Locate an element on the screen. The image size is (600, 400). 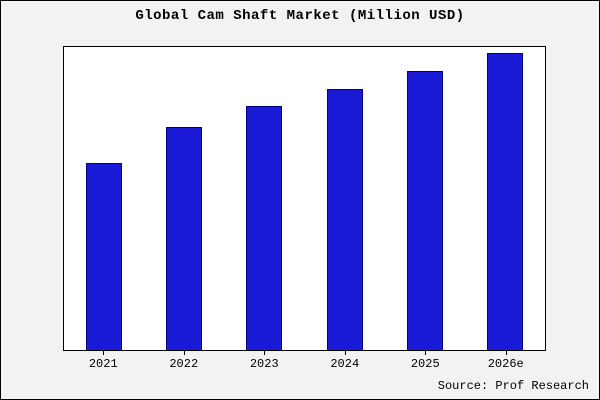
x-tick-label-2025: 2025 is located at coordinates (425, 361).